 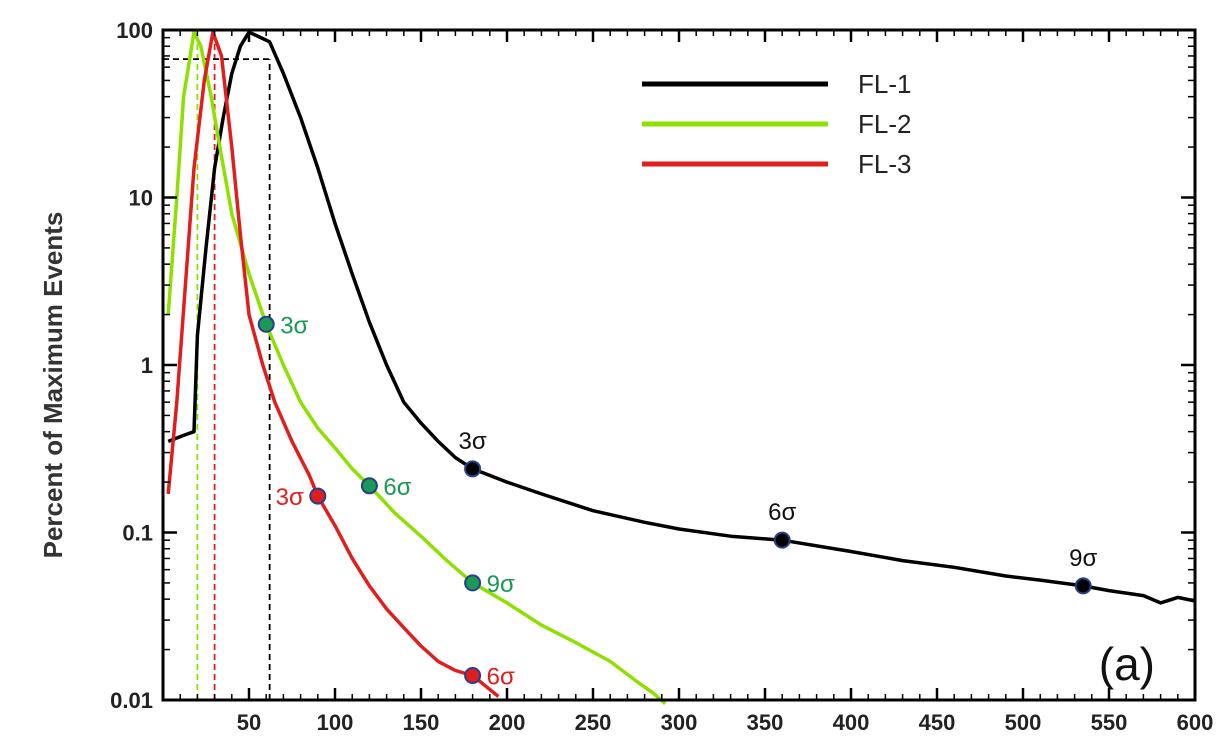 I want to click on x-tick-label: 600, so click(x=1195, y=722).